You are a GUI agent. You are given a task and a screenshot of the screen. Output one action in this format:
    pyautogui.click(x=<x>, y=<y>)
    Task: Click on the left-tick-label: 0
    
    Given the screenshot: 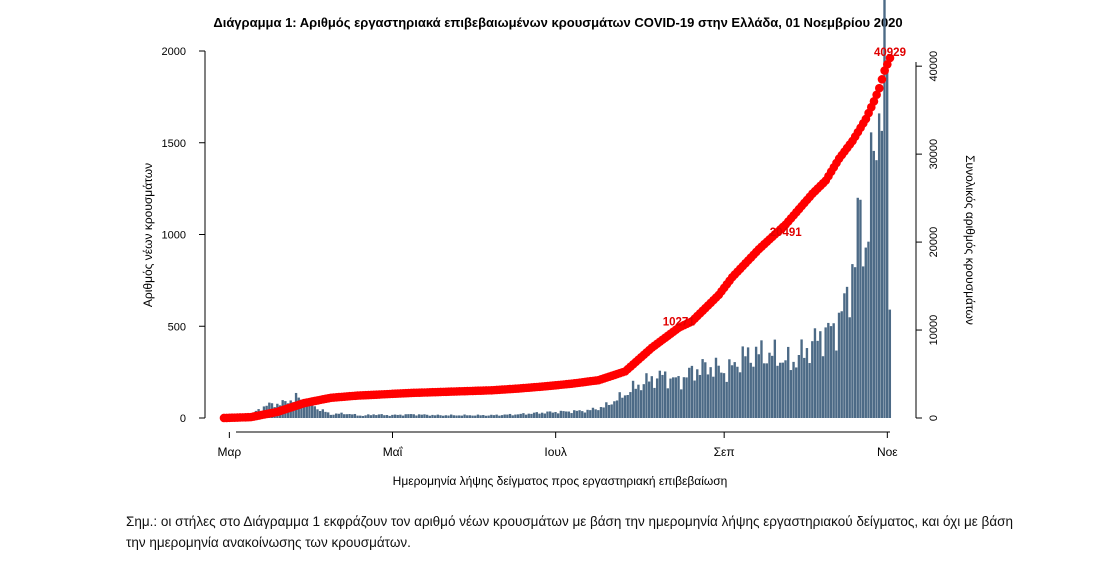 What is the action you would take?
    pyautogui.click(x=183, y=419)
    